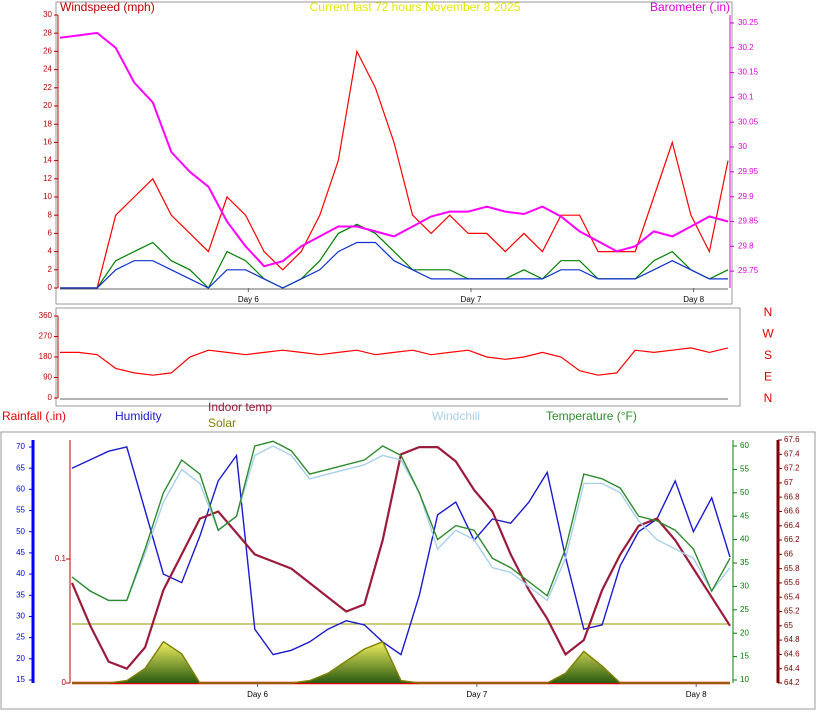  I want to click on y-tick-label: 2, so click(50, 269).